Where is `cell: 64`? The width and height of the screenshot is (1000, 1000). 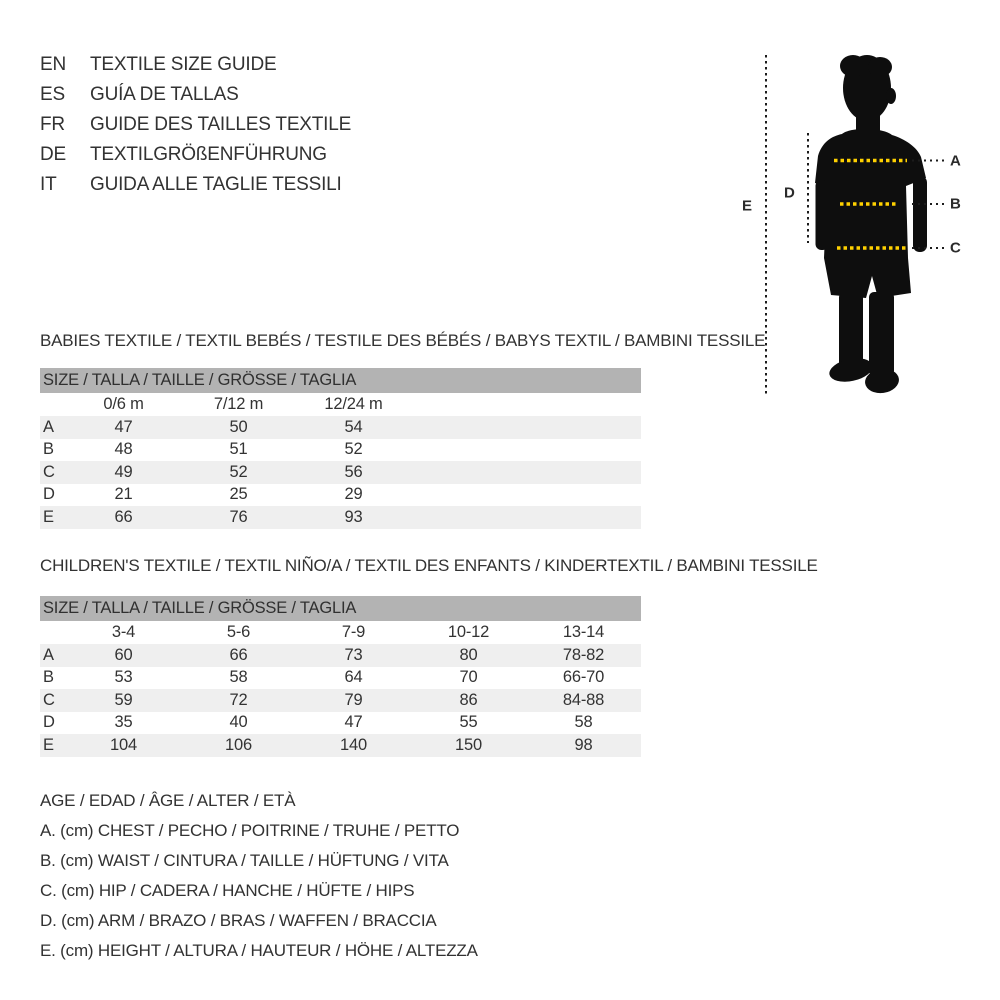 cell: 64 is located at coordinates (353, 677).